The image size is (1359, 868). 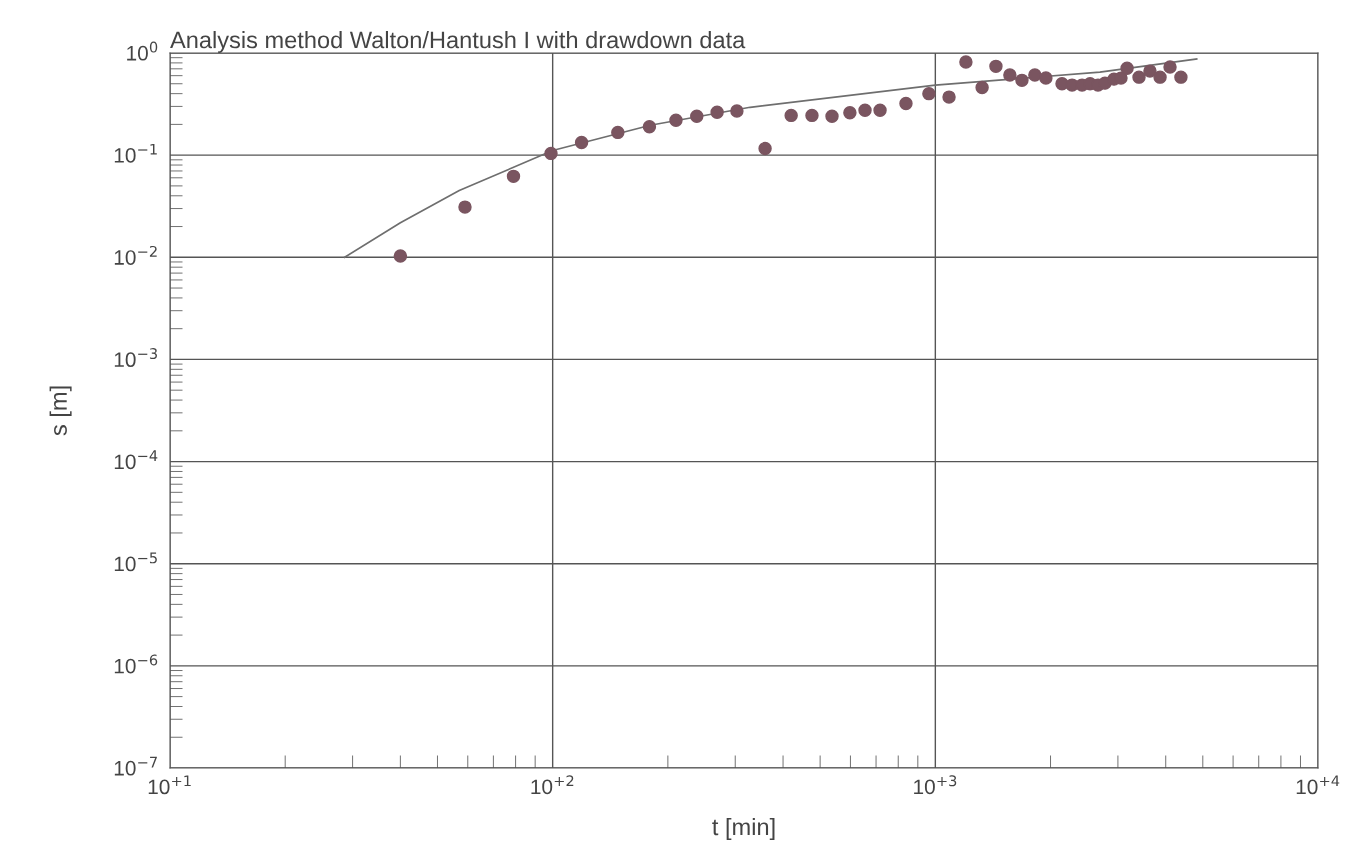 What do you see at coordinates (743, 828) in the screenshot?
I see `x-axis-title: t [min]` at bounding box center [743, 828].